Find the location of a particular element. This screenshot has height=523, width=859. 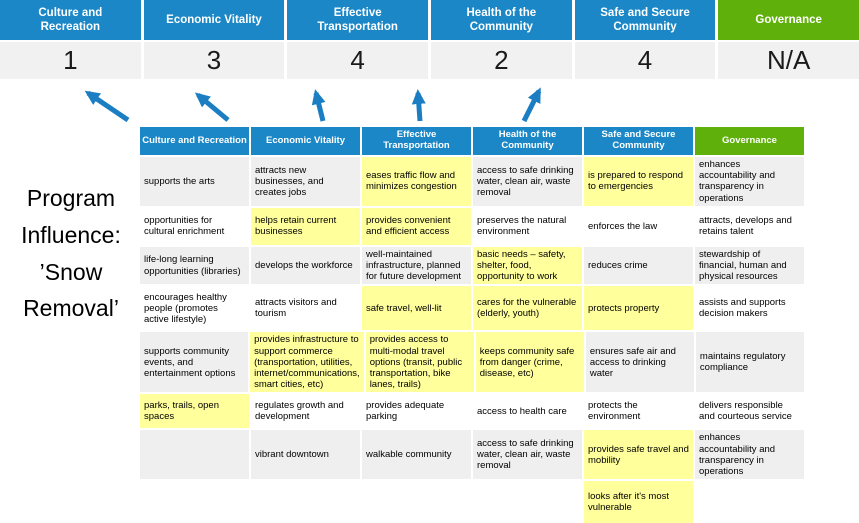

summary-score-2: 3 is located at coordinates (214, 60).